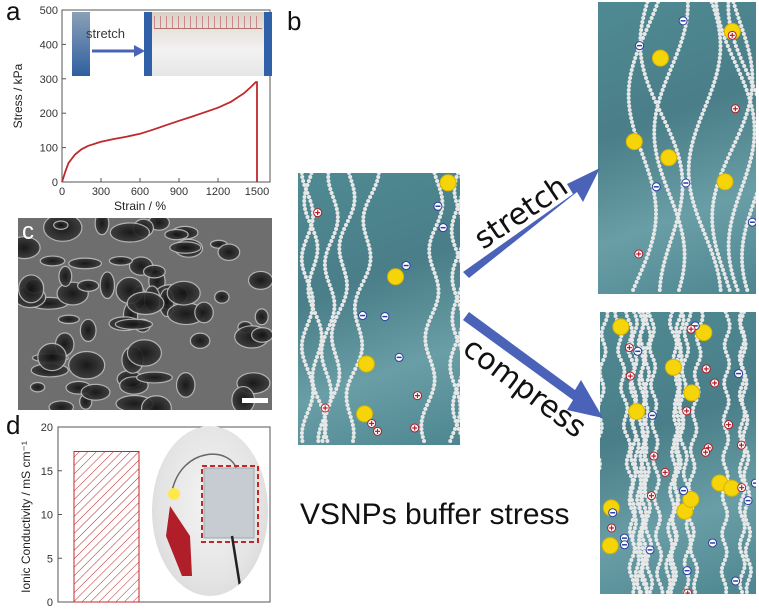 Image resolution: width=759 pixels, height=612 pixels. Describe the element at coordinates (13, 13) in the screenshot. I see `panel-label-a: a` at that location.